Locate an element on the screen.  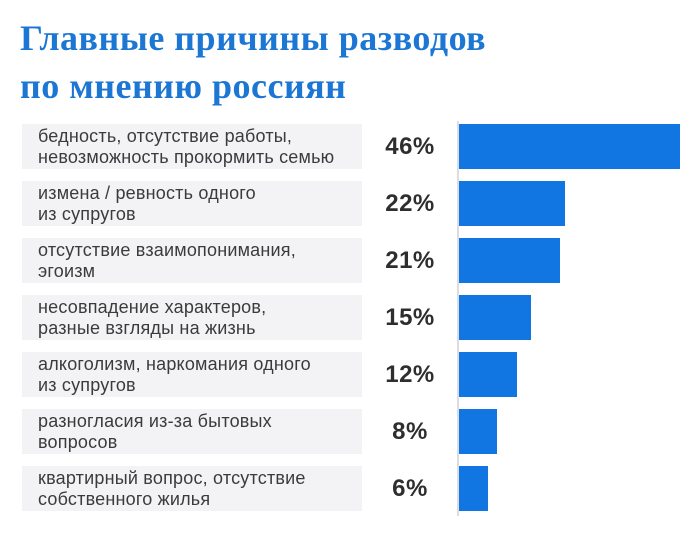
value-label: 6% is located at coordinates (410, 488).